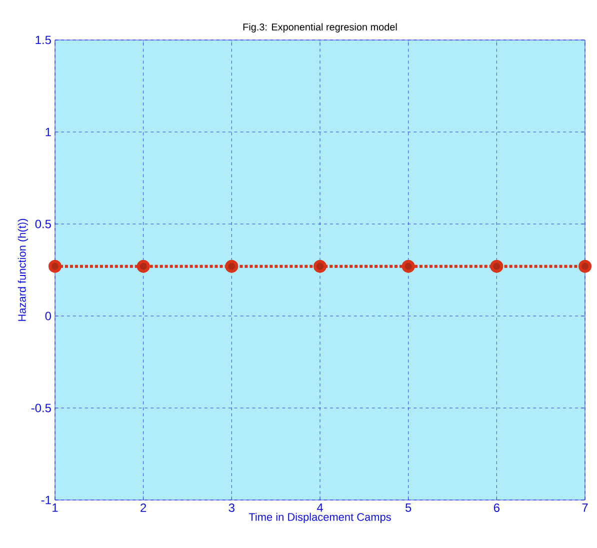 The image size is (597, 548). What do you see at coordinates (43, 40) in the screenshot?
I see `y-tick-label: 1.5` at bounding box center [43, 40].